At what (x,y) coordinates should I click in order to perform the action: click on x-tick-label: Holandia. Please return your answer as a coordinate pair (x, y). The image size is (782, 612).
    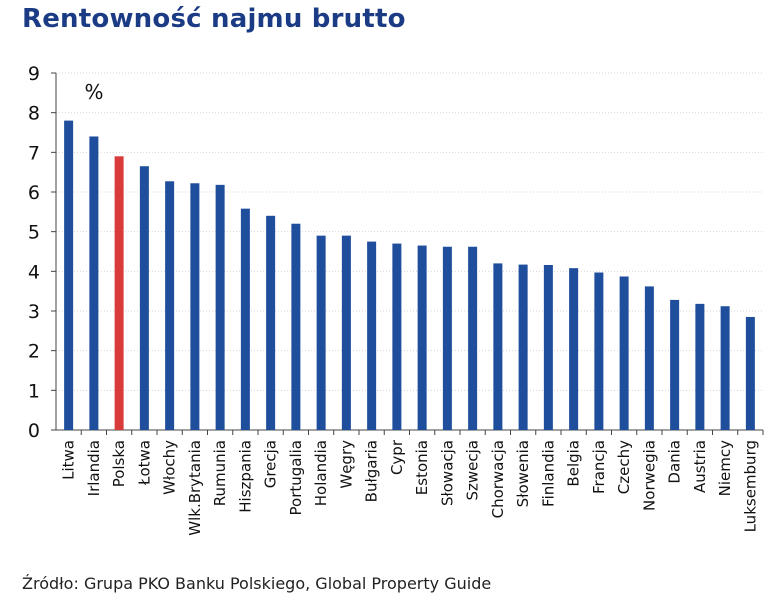
    Looking at the image, I should click on (321, 473).